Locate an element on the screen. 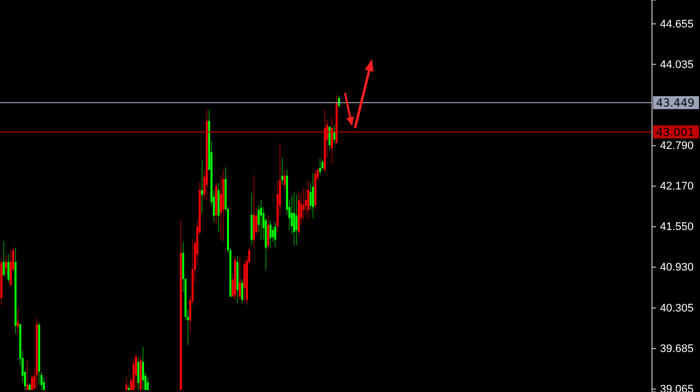  y-tick-label: 42.790 is located at coordinates (677, 146).